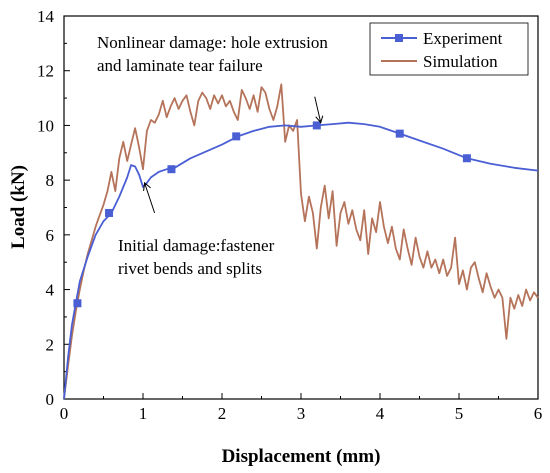 This screenshot has height=473, width=550. I want to click on legend-label-experiment: Experiment, so click(463, 38).